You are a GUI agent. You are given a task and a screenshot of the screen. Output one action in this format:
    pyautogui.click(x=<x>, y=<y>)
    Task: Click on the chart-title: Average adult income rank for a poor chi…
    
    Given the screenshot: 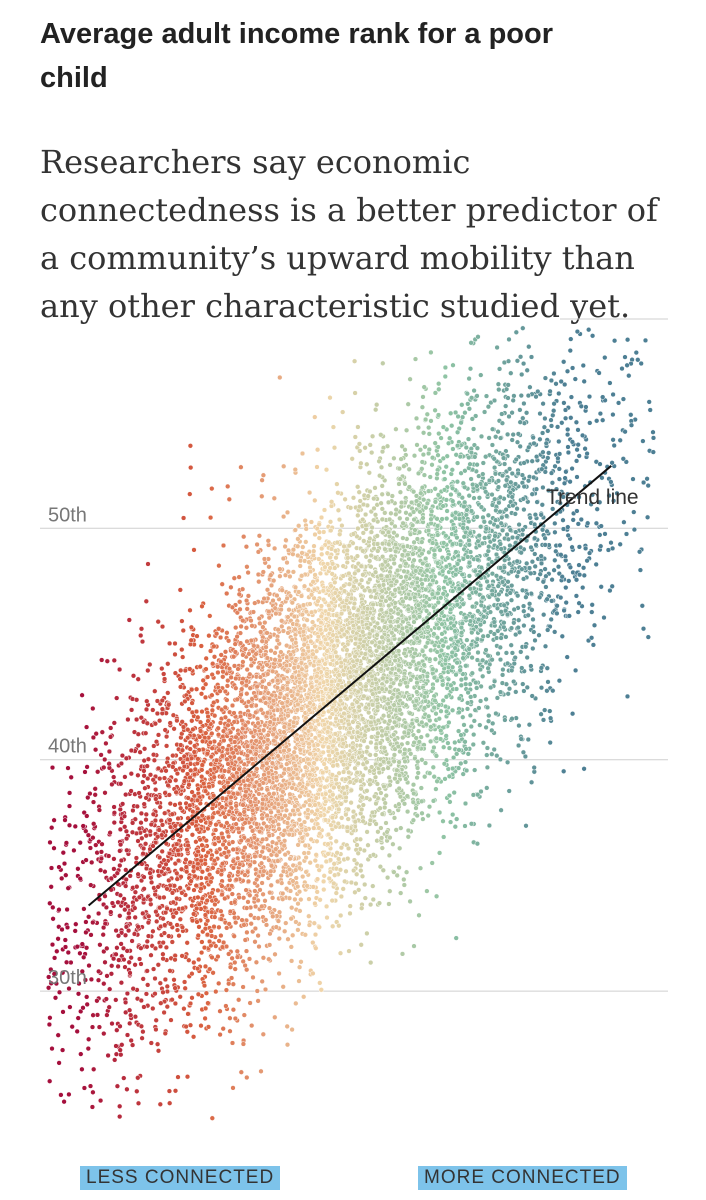 What is the action you would take?
    pyautogui.click(x=296, y=56)
    